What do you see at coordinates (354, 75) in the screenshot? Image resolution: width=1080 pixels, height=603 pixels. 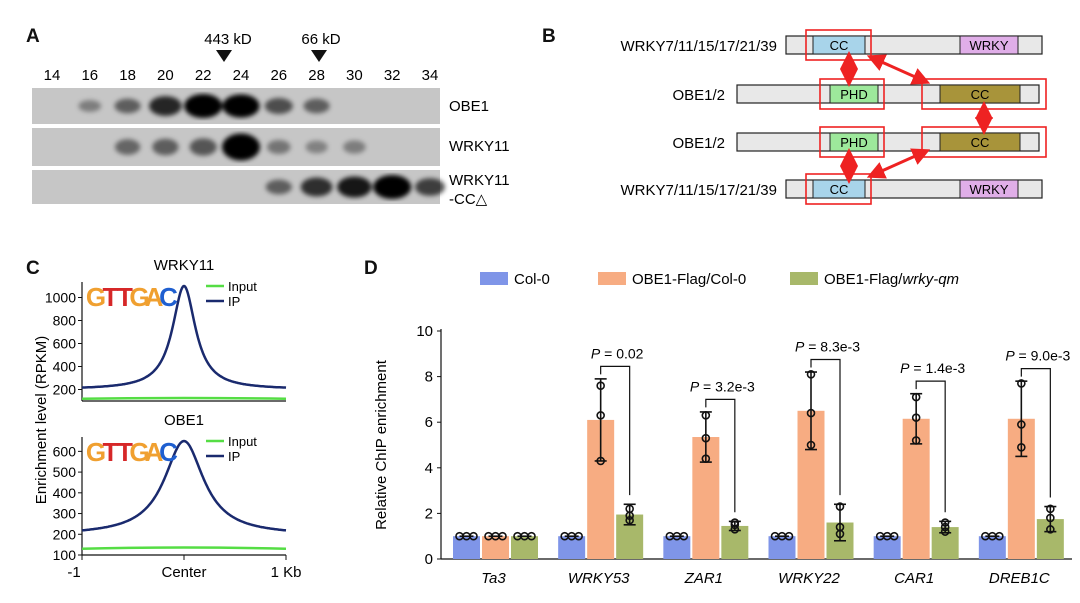 I see `fraction-label-30: 30` at bounding box center [354, 75].